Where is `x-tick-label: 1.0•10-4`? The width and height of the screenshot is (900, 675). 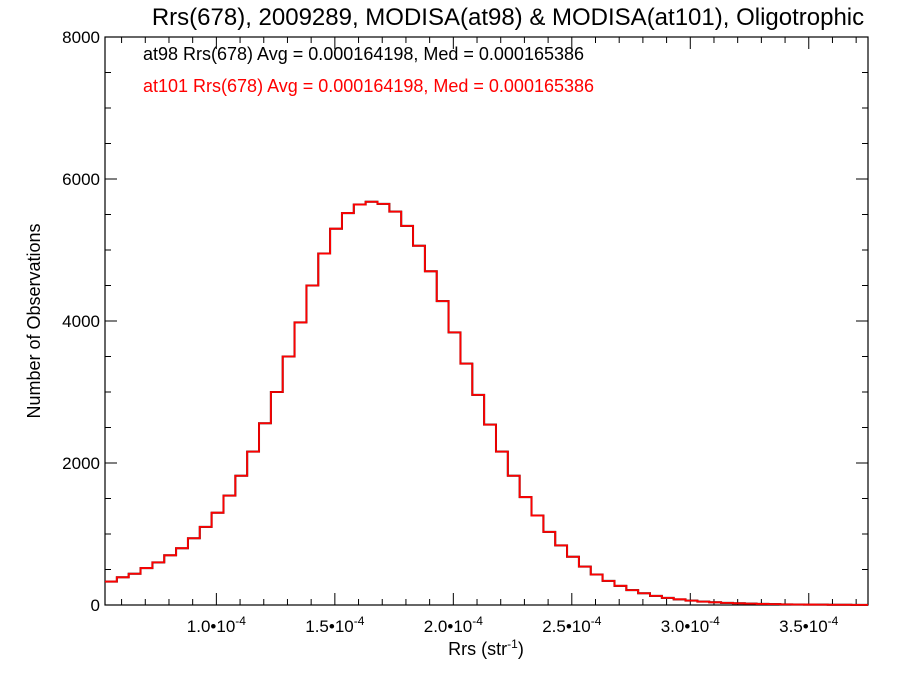 x-tick-label: 1.0•10-4 is located at coordinates (216, 625).